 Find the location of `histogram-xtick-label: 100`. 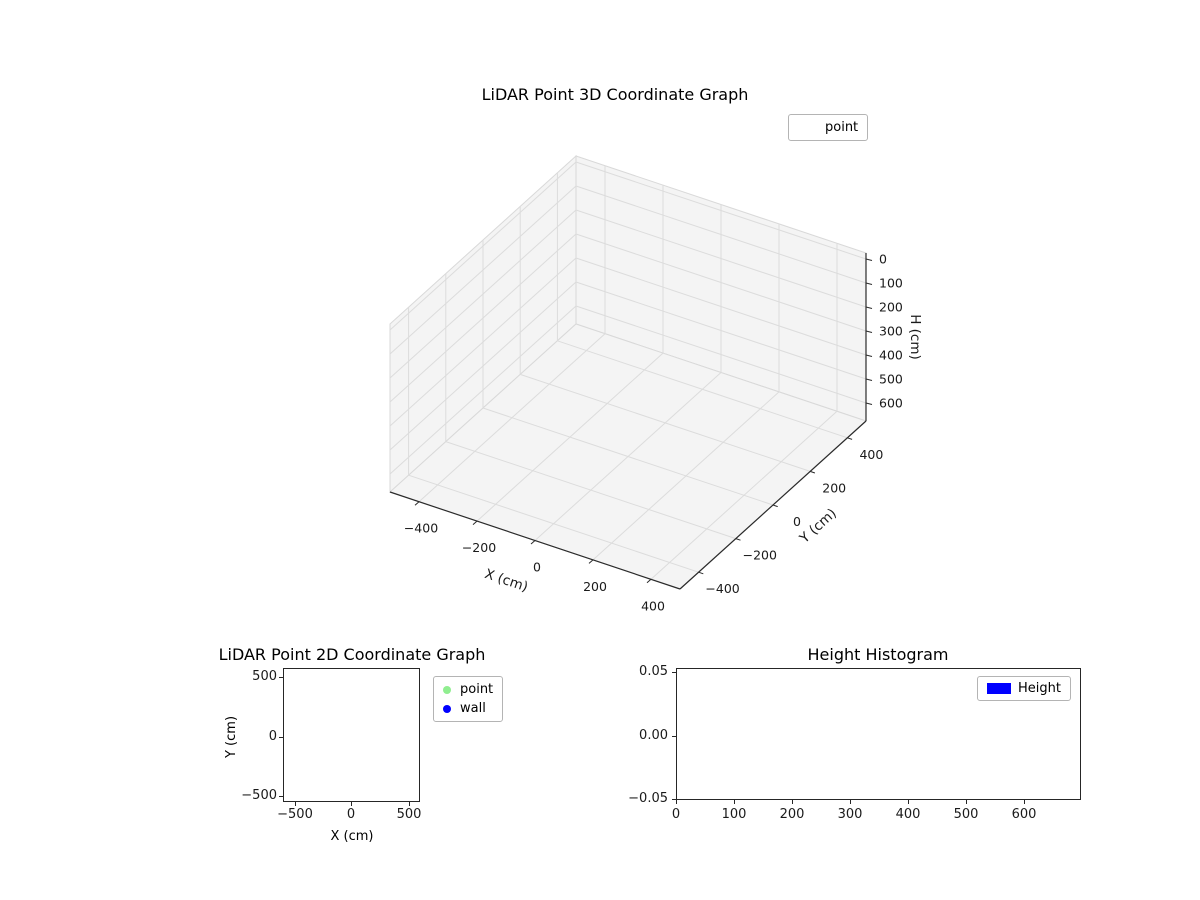

histogram-xtick-label: 100 is located at coordinates (734, 814).